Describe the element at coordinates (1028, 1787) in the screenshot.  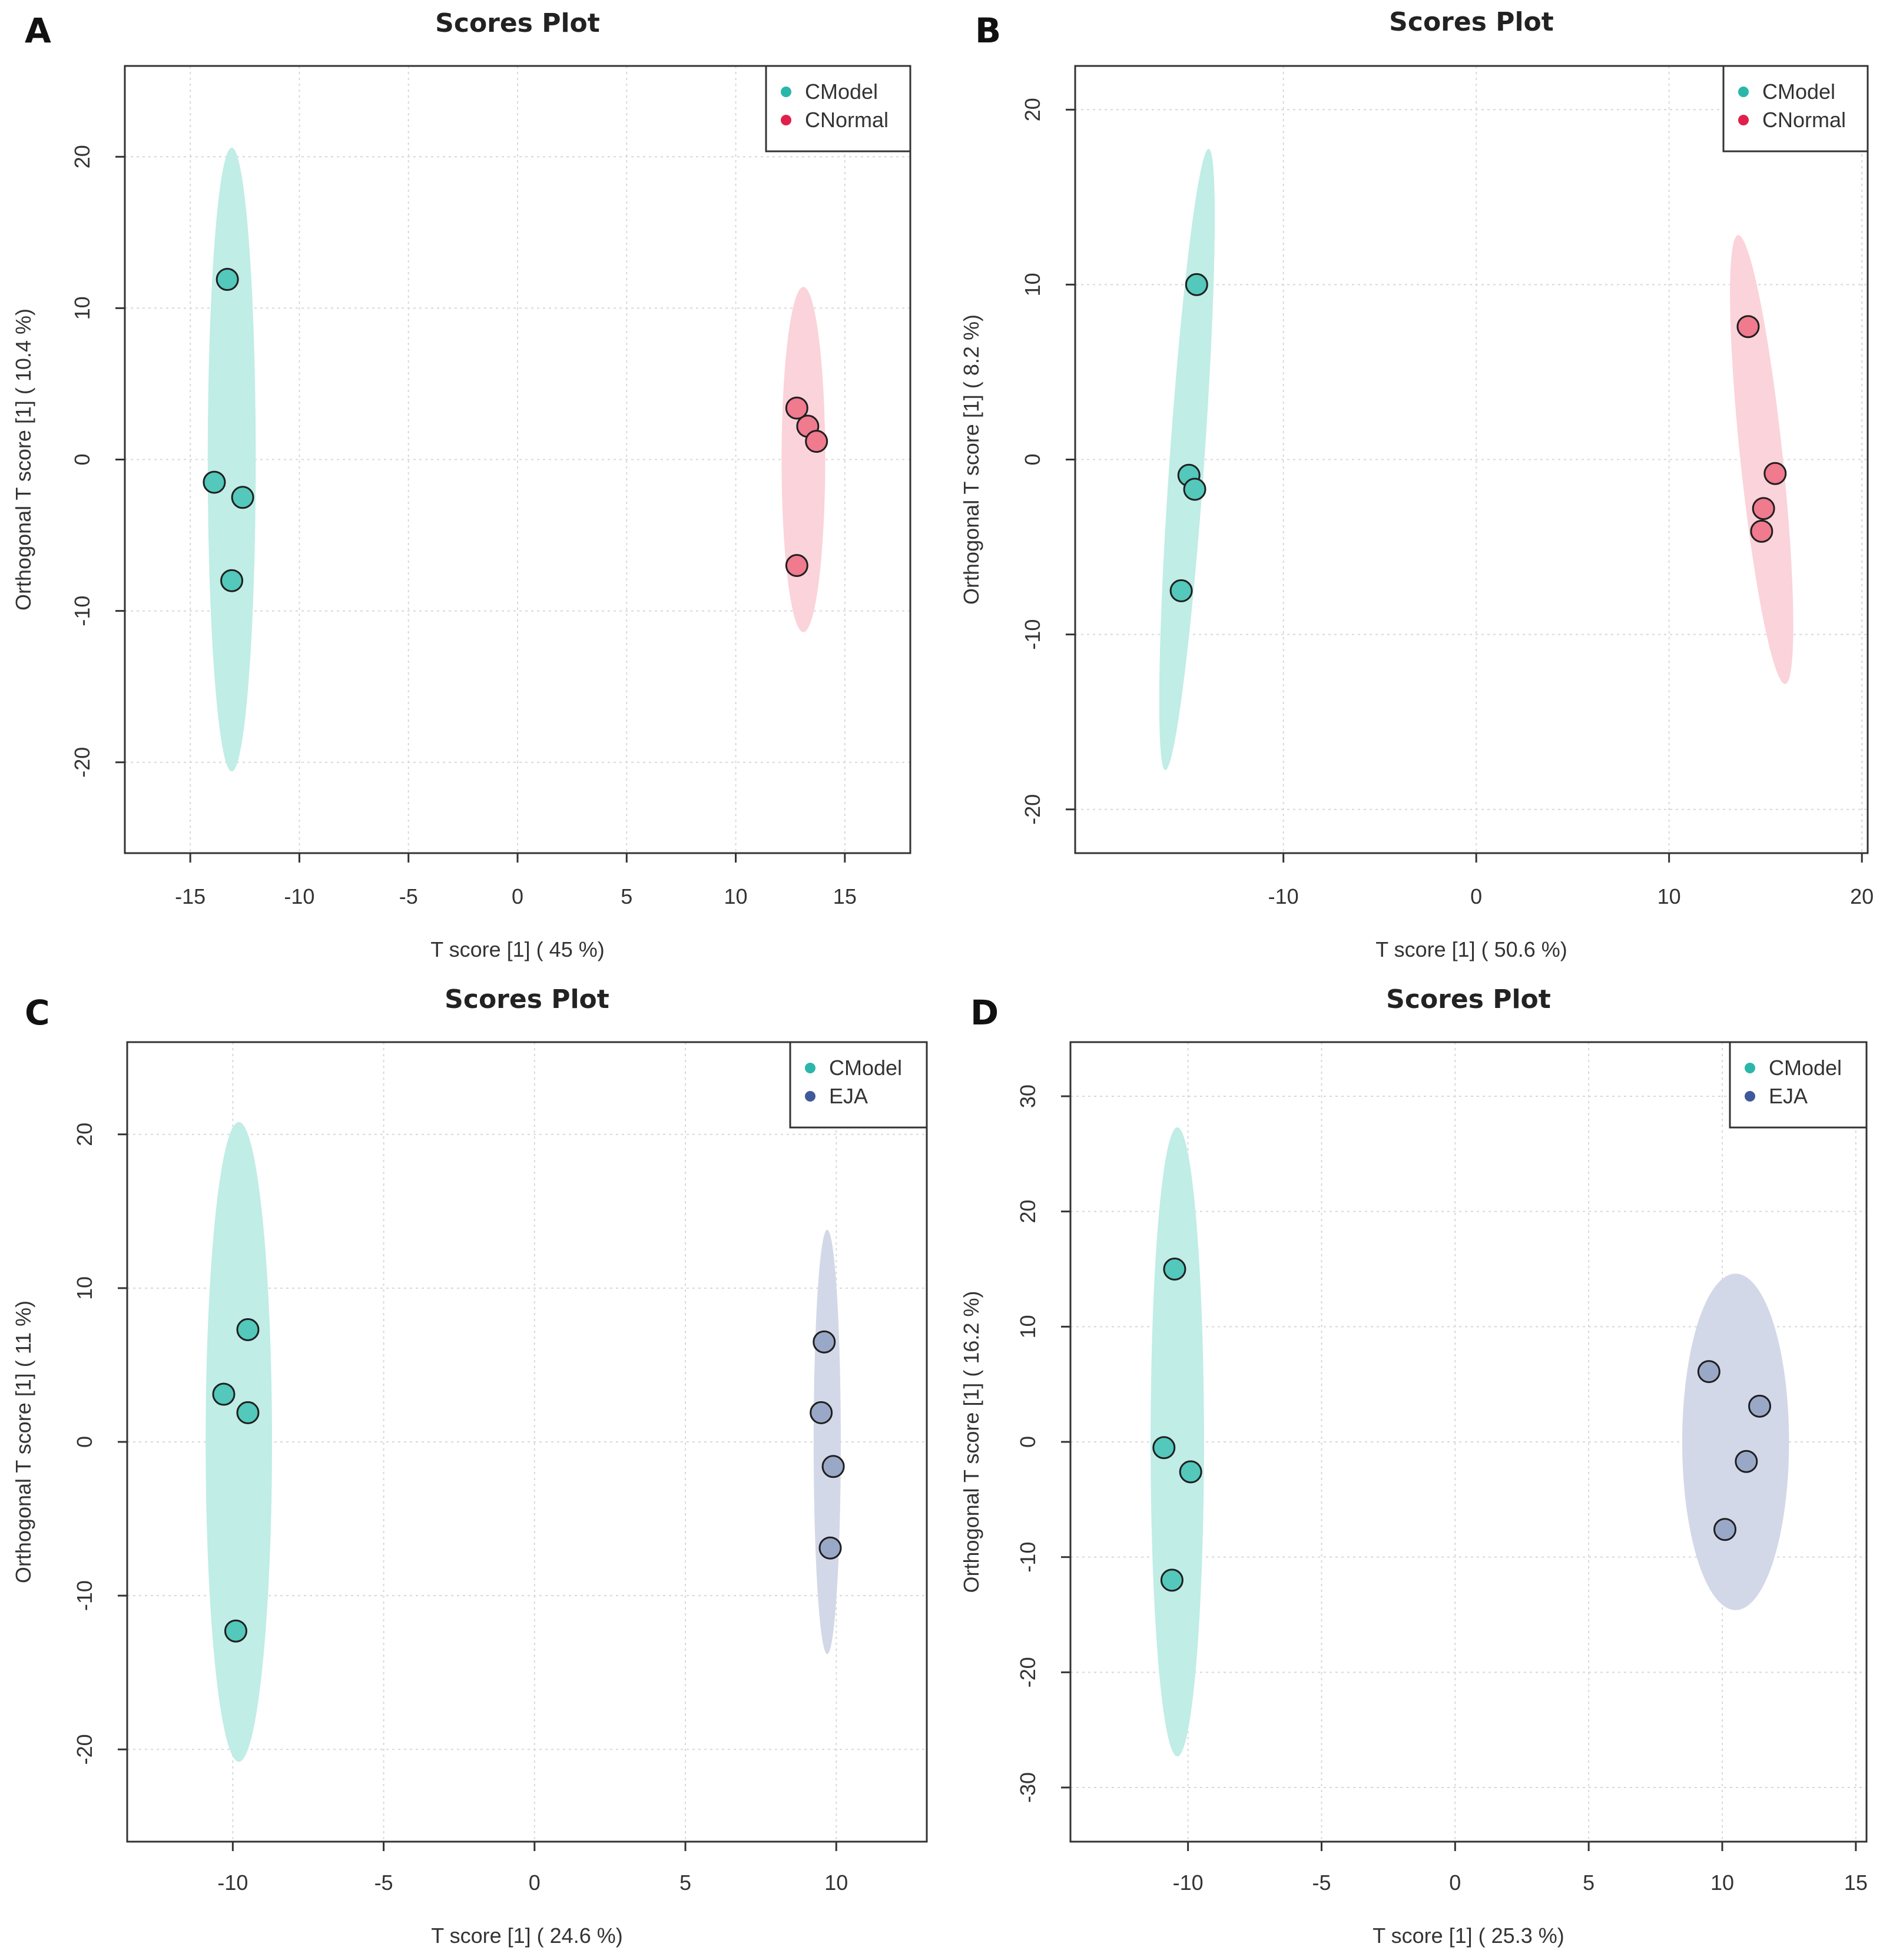
I see `y-tick-label: -30` at that location.